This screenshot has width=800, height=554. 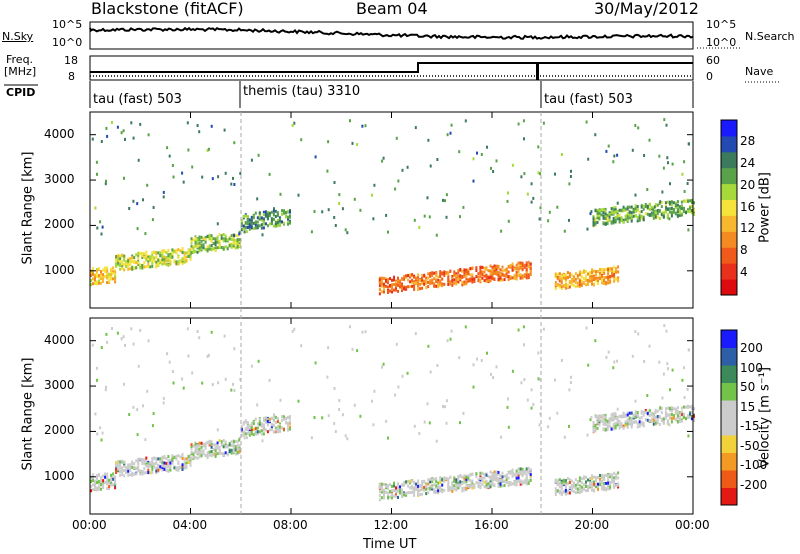 I want to click on ylabel-velocity: Slant Range [km], so click(x=28, y=414).